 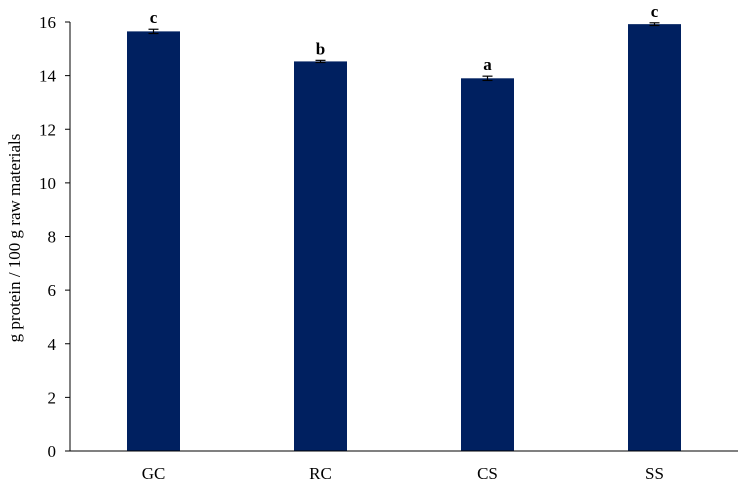 What do you see at coordinates (154, 473) in the screenshot?
I see `x-tick-label-gc: GC` at bounding box center [154, 473].